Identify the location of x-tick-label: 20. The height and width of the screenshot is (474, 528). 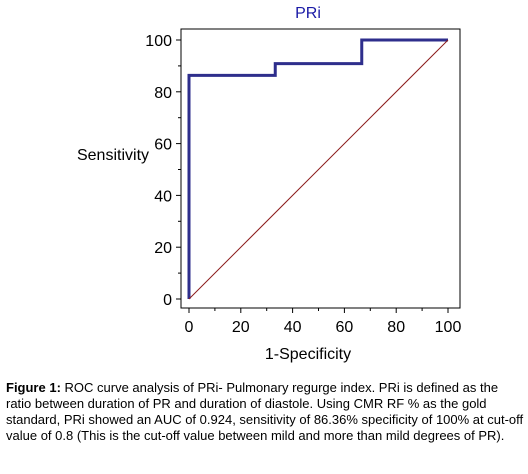
(241, 327).